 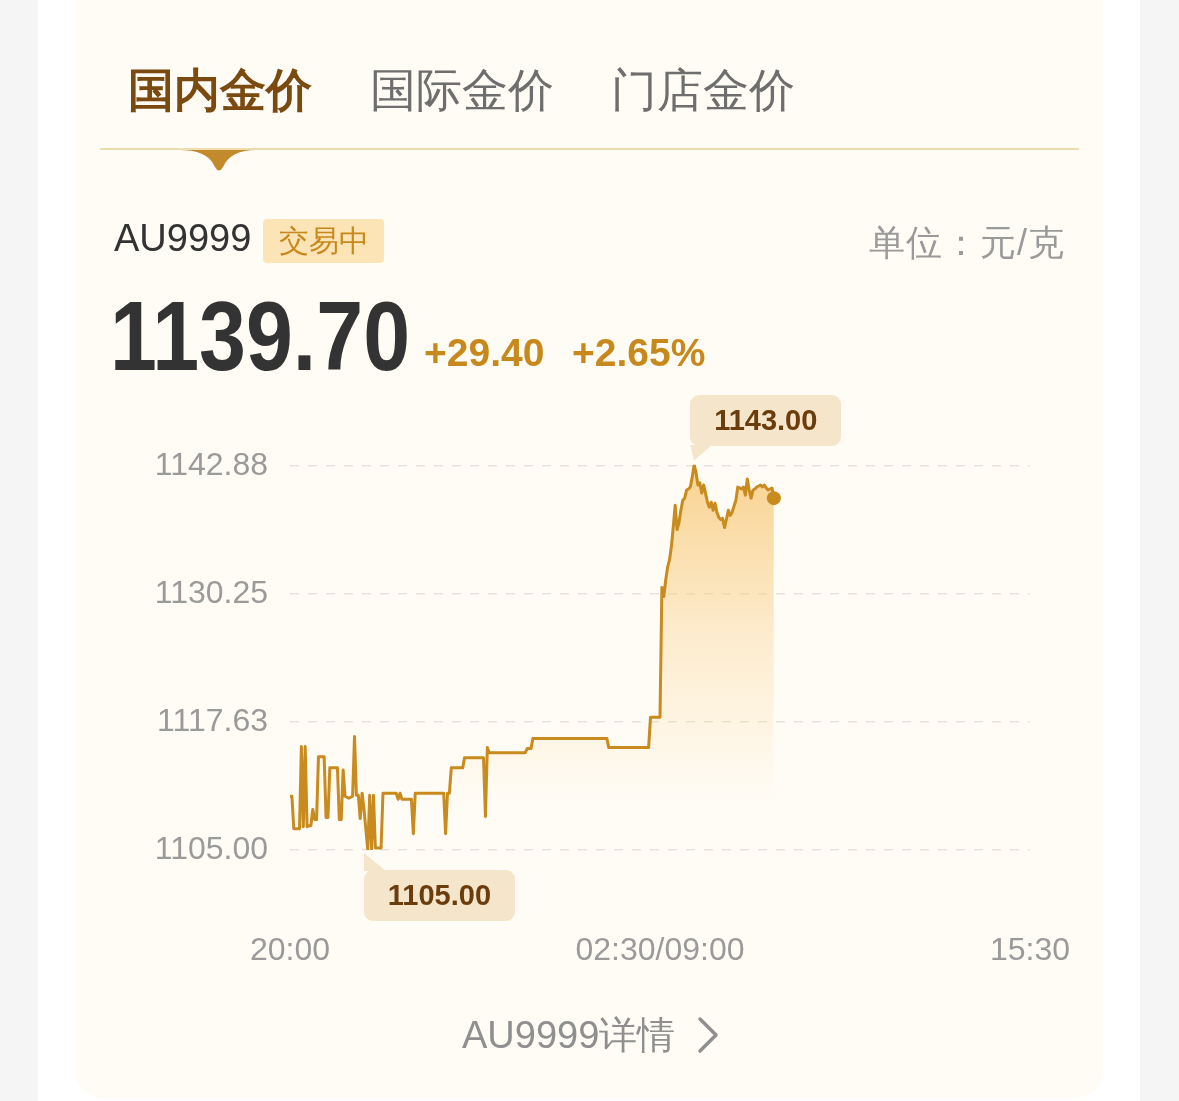 I want to click on text: 1139.70, so click(x=260, y=336).